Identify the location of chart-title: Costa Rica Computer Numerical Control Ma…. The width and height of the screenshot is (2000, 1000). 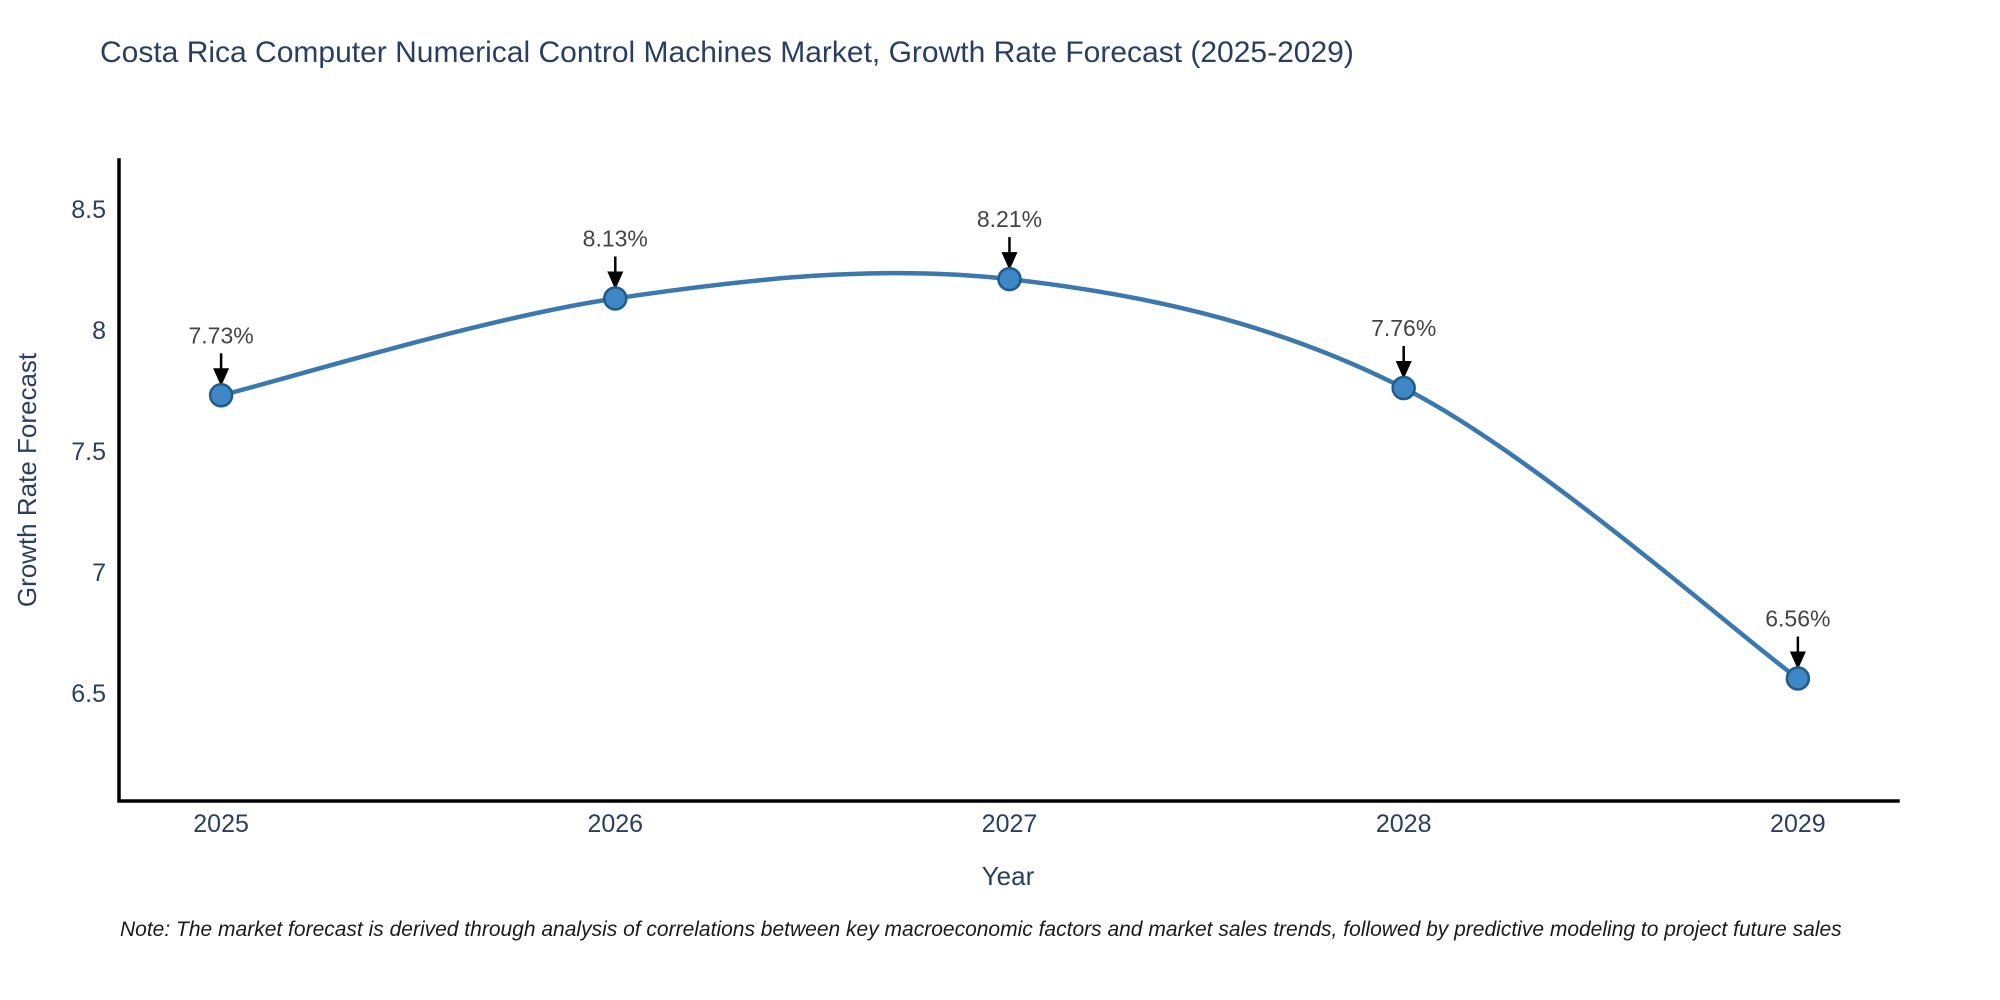
(727, 52).